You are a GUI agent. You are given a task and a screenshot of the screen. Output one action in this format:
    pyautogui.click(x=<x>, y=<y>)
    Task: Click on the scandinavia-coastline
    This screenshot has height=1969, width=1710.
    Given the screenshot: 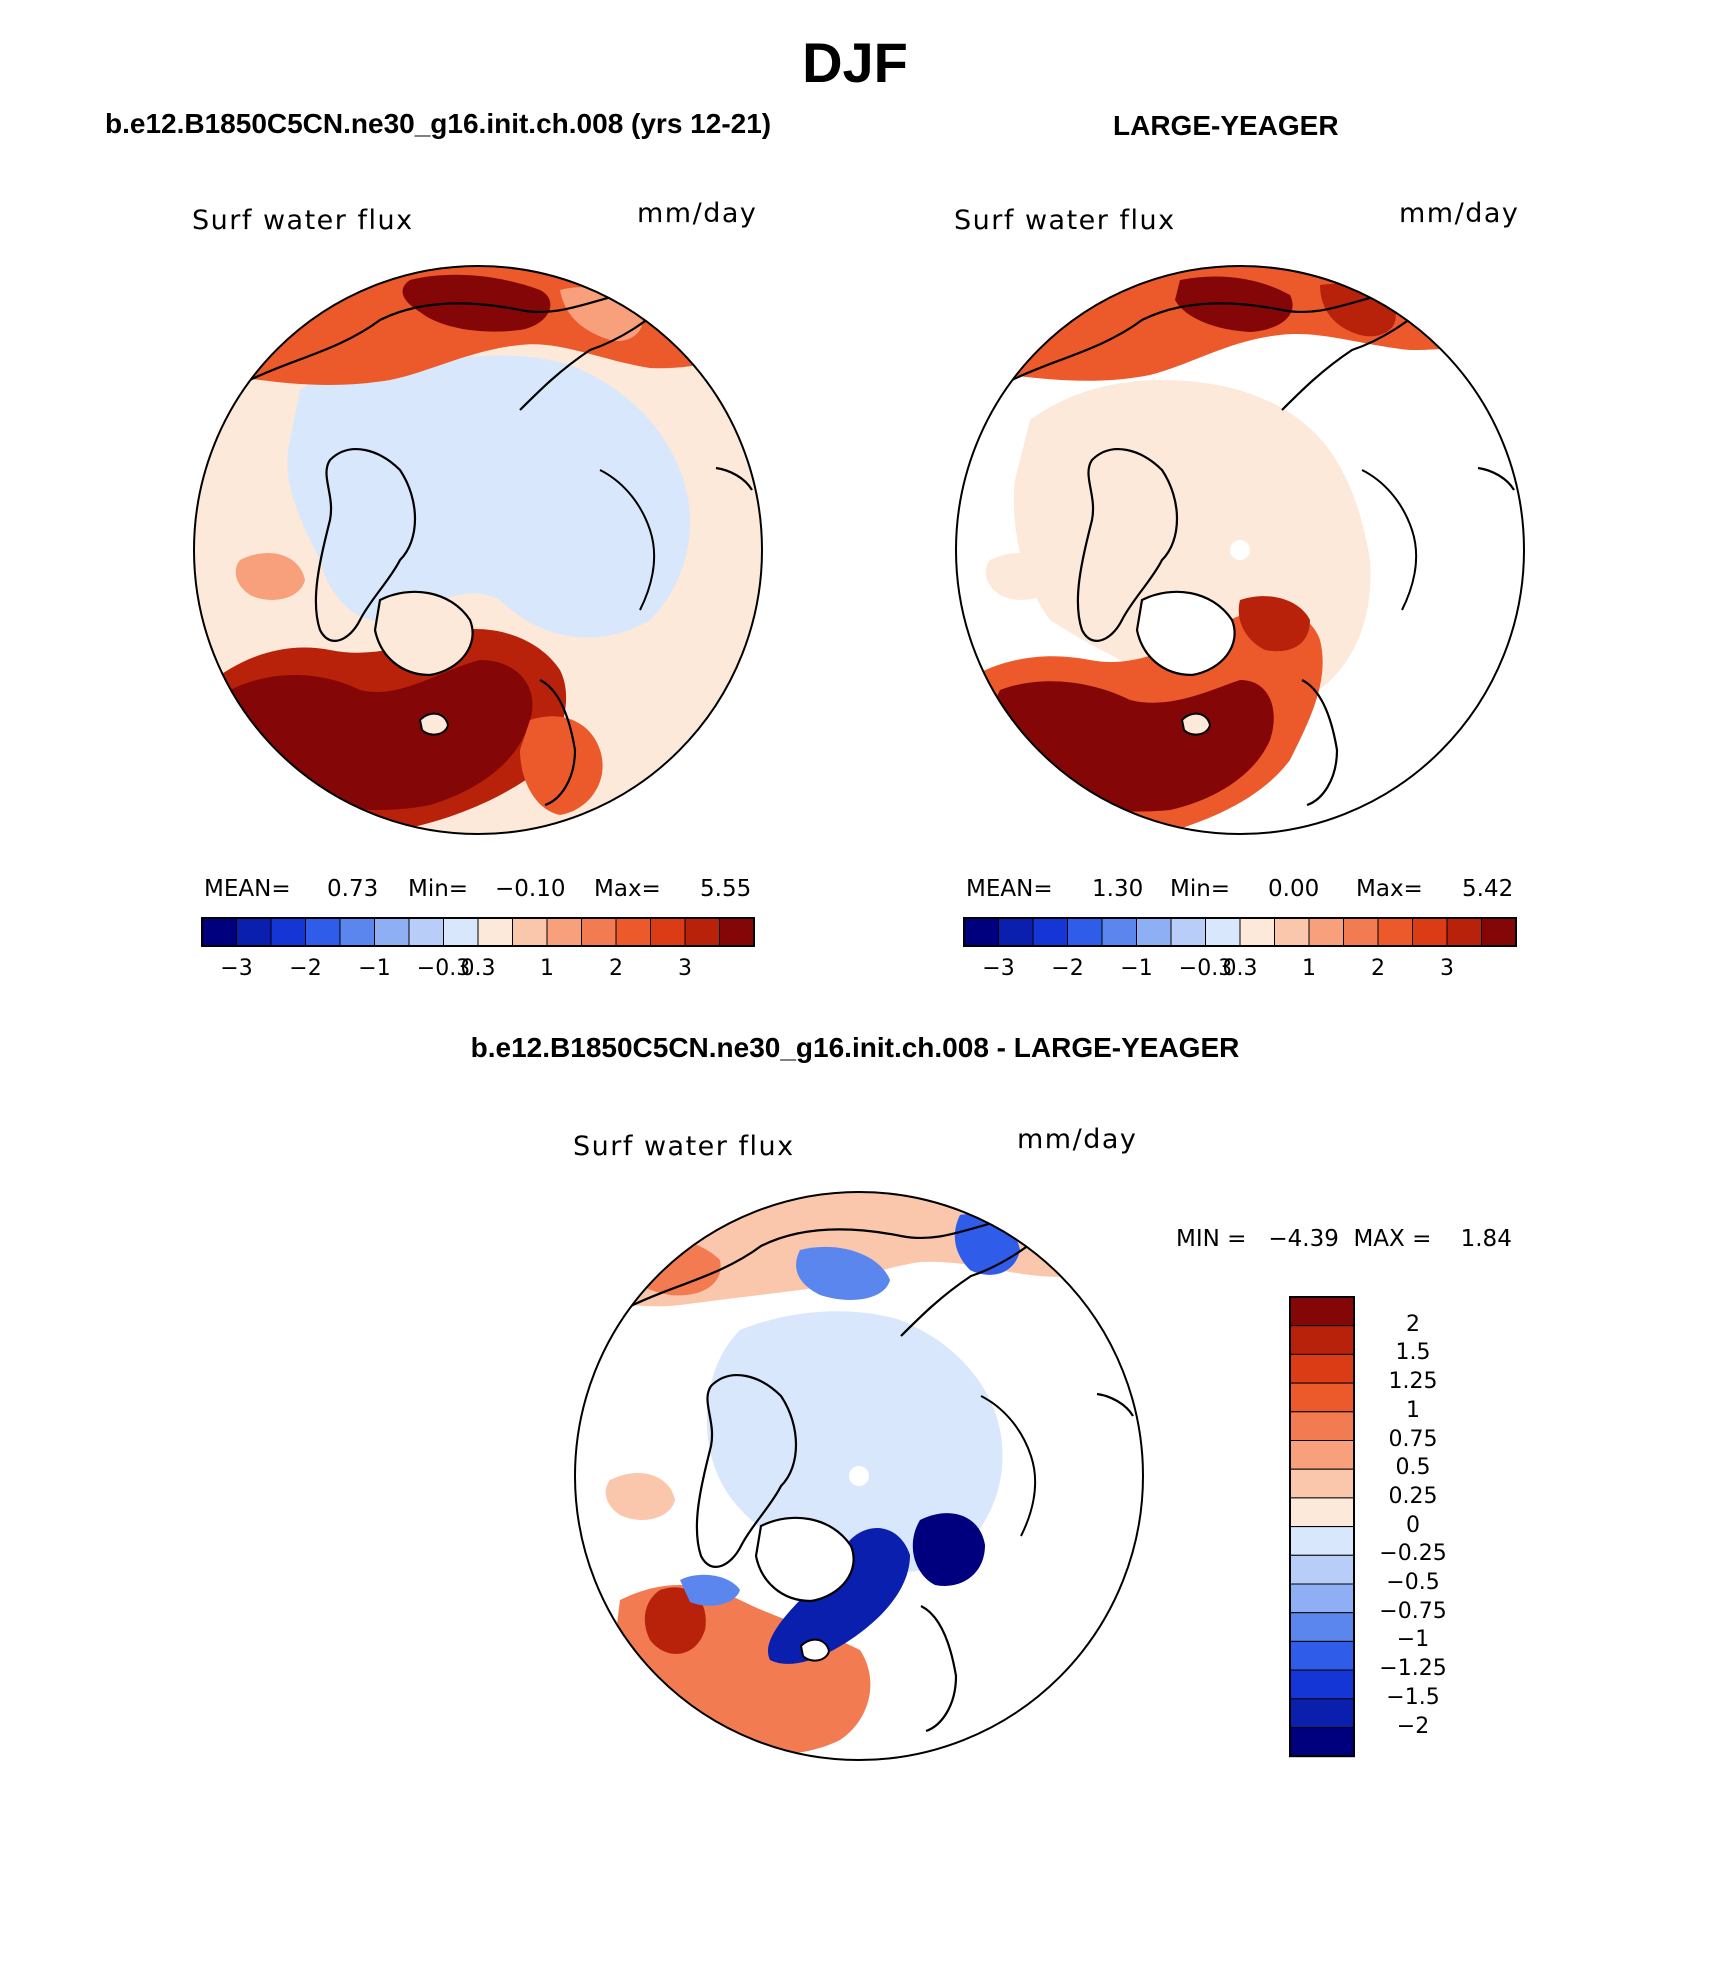 What is the action you would take?
    pyautogui.click(x=558, y=743)
    